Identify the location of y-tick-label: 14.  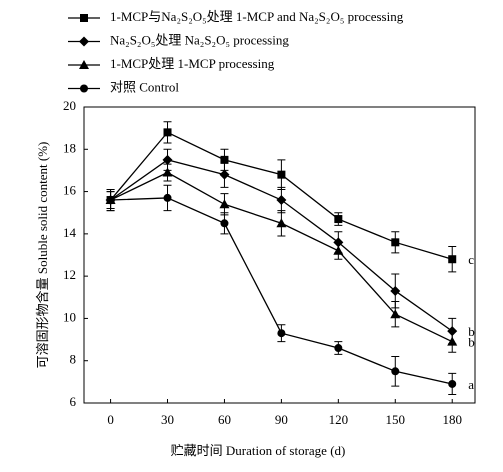
(70, 232).